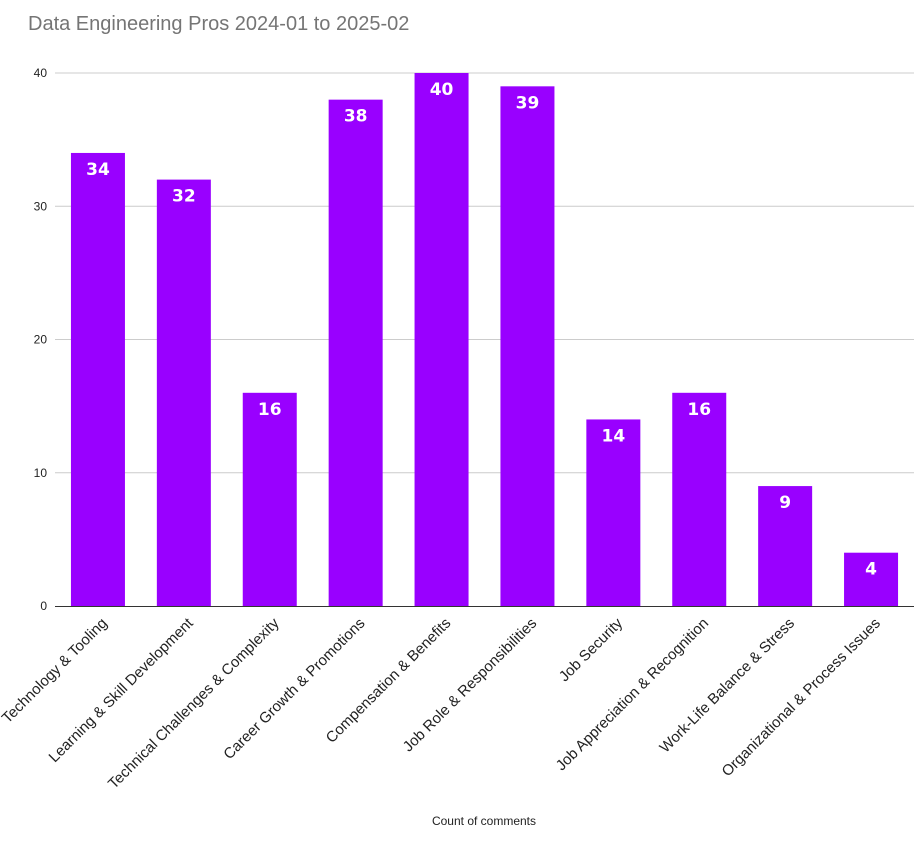 This screenshot has height=863, width=923. I want to click on data-label: 34, so click(98, 170).